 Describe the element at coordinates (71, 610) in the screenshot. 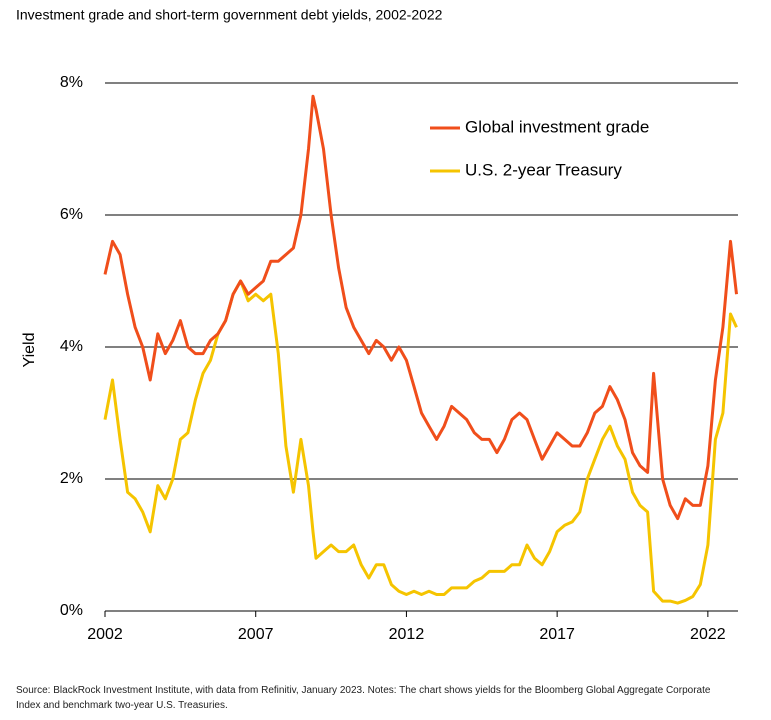

I see `y-tick-label: 0%` at that location.